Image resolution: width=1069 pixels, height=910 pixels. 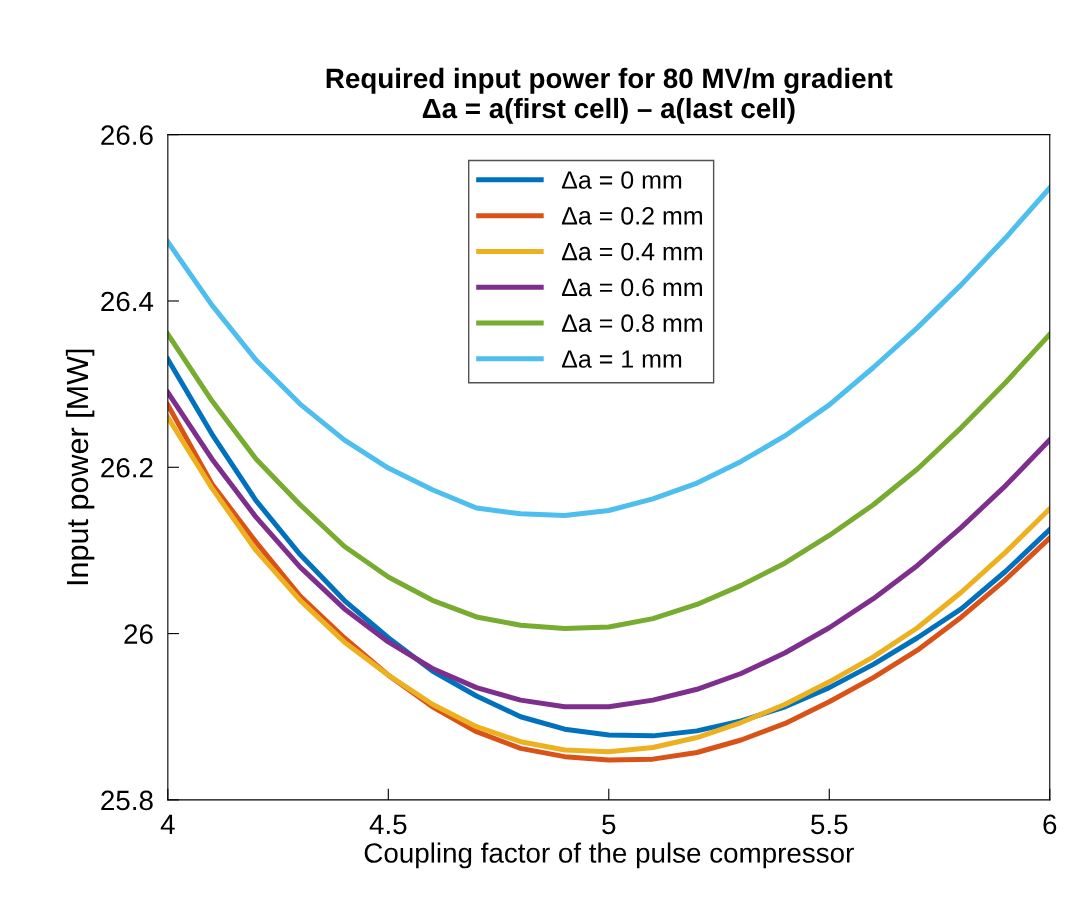 What do you see at coordinates (631, 323) in the screenshot?
I see `legend-label: Δa = 0.8 mm` at bounding box center [631, 323].